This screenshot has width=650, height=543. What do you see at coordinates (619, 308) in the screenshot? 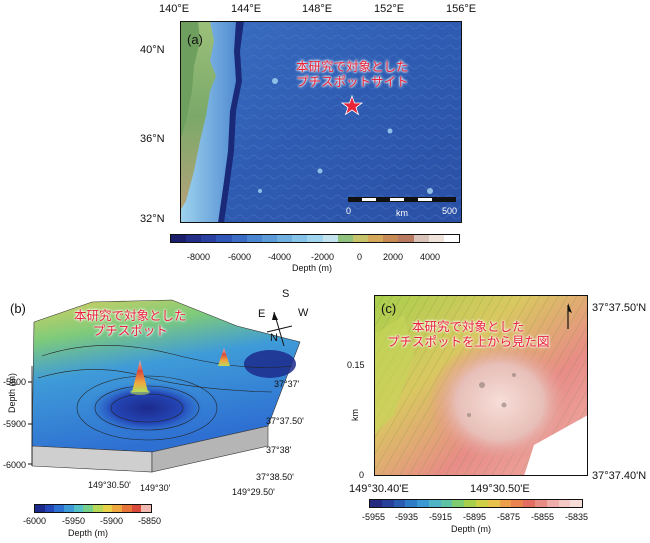
I see `lat-tick: 37°37.50'N` at bounding box center [619, 308].